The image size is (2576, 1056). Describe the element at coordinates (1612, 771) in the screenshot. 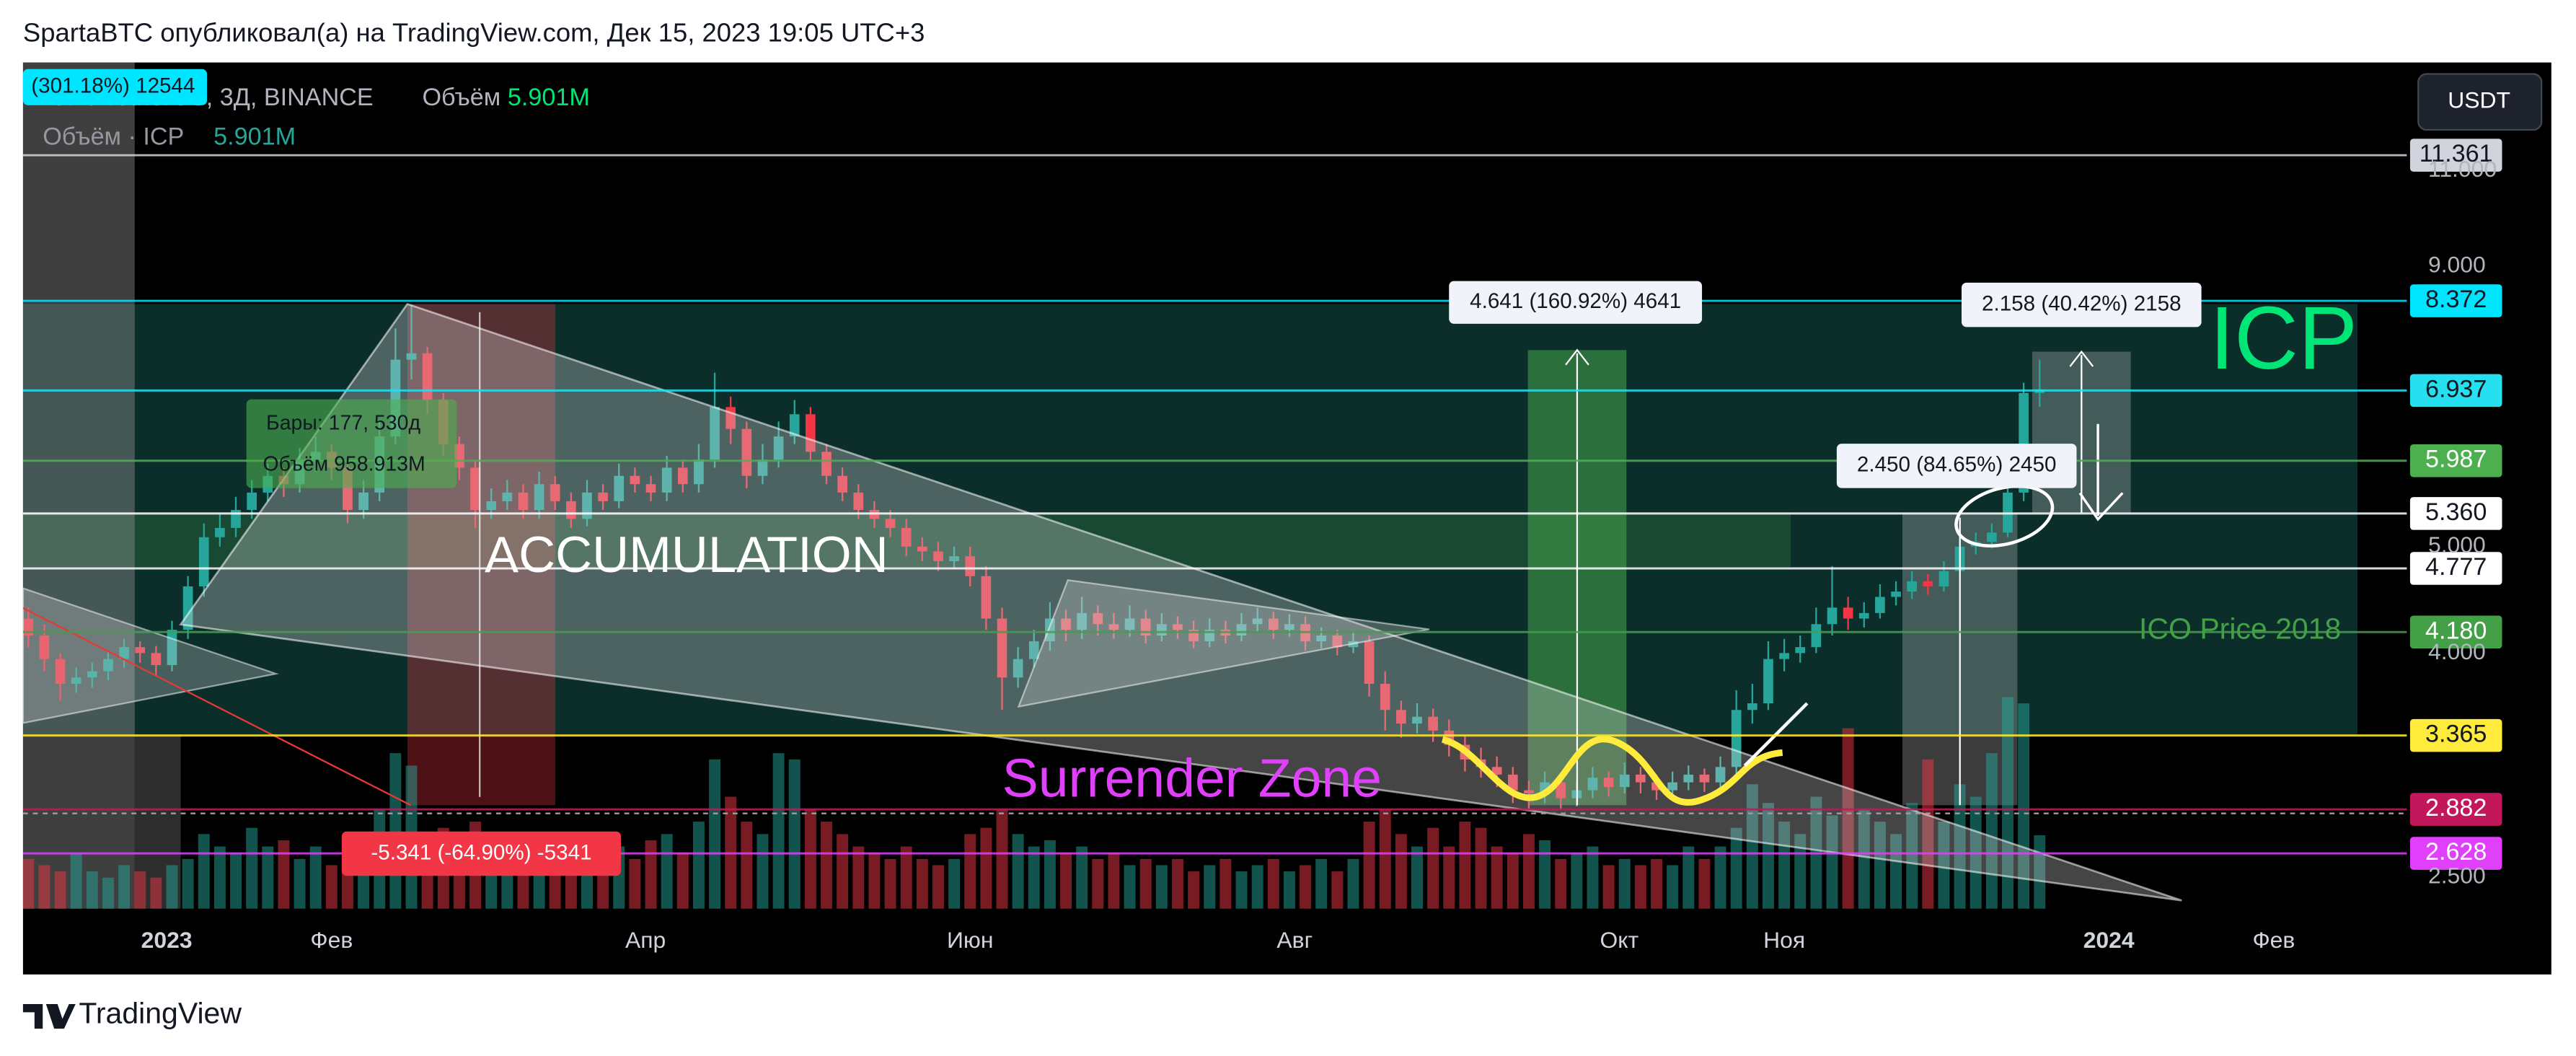

I see `wave-drawing` at that location.